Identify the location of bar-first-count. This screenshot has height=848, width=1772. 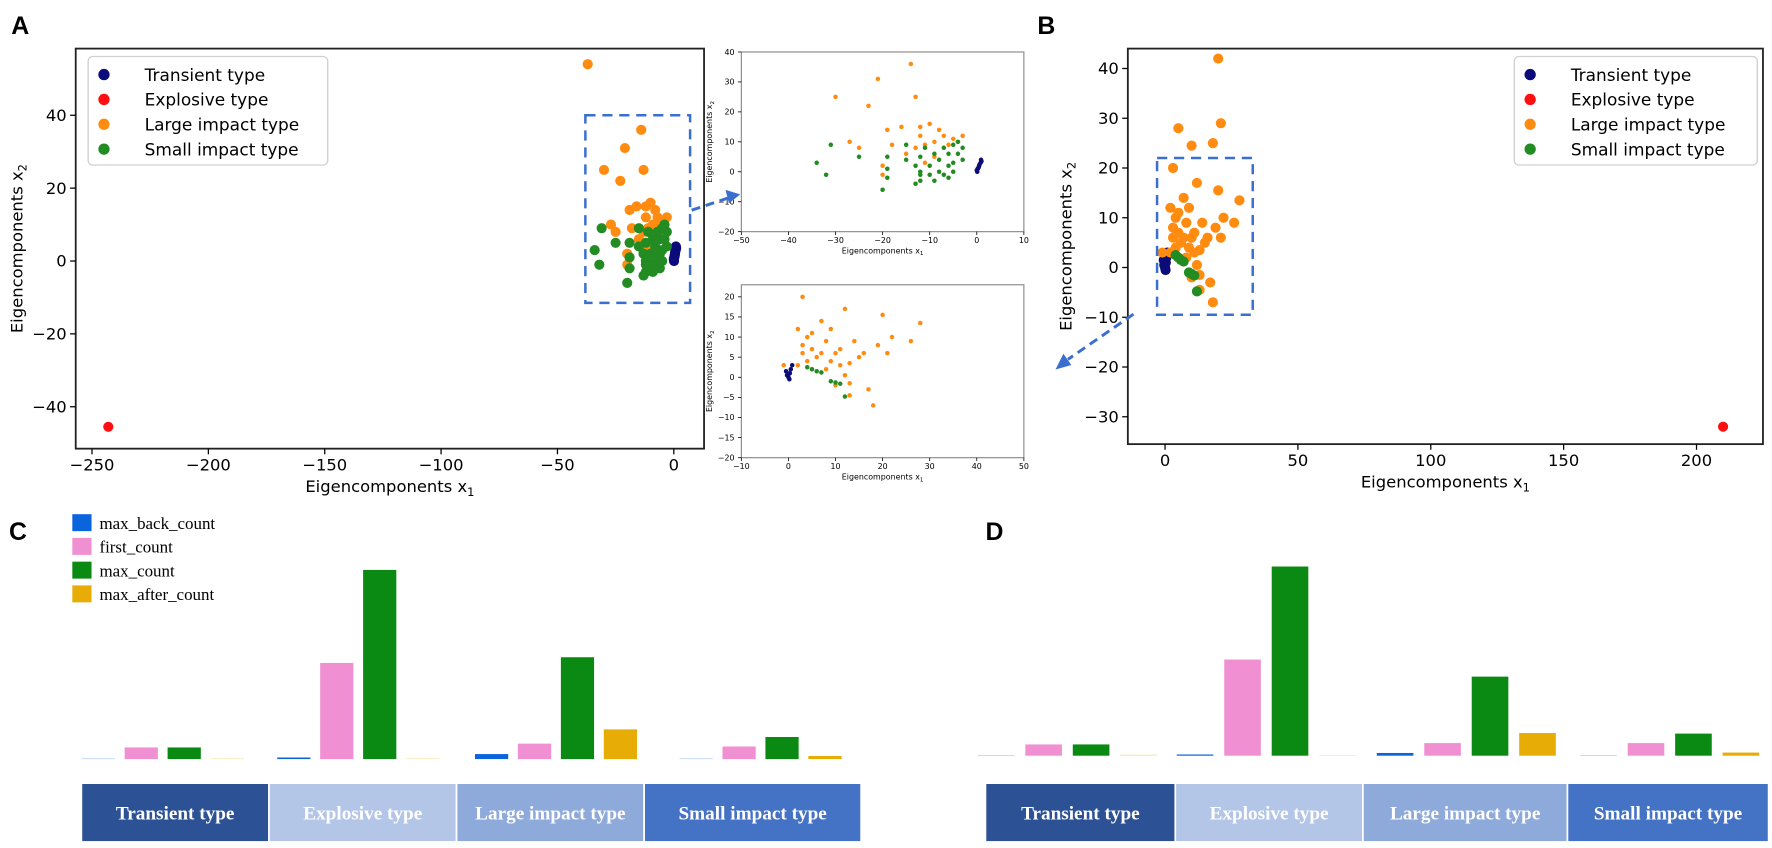
(141, 753).